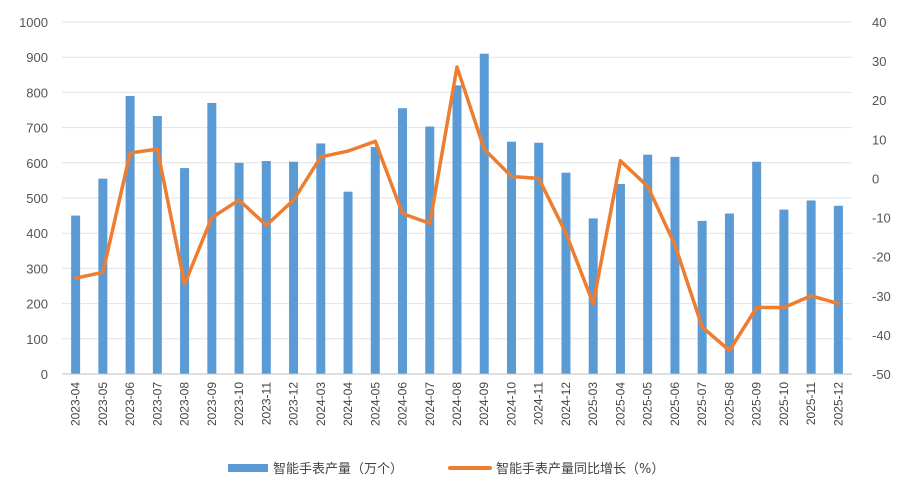 Image resolution: width=905 pixels, height=500 pixels. I want to click on x-tick-label: 2024-11, so click(539, 403).